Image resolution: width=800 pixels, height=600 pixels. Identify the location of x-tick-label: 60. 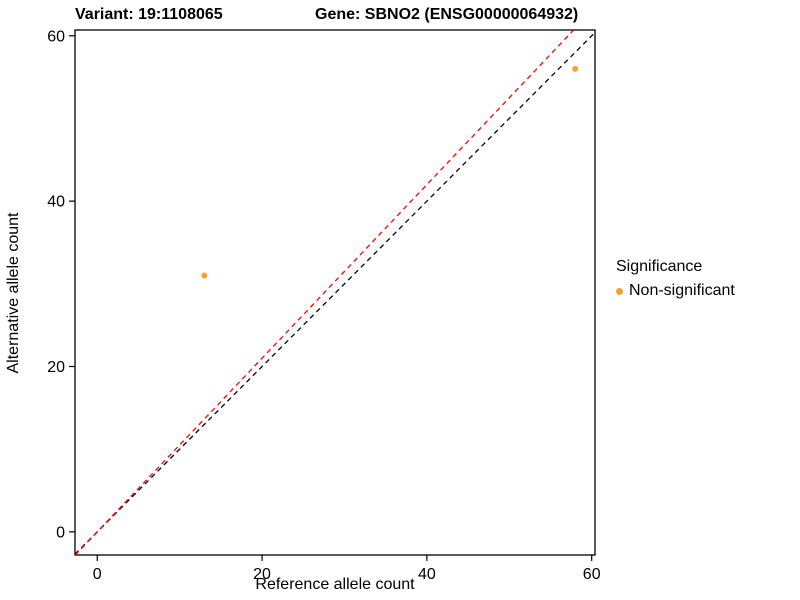
(592, 574).